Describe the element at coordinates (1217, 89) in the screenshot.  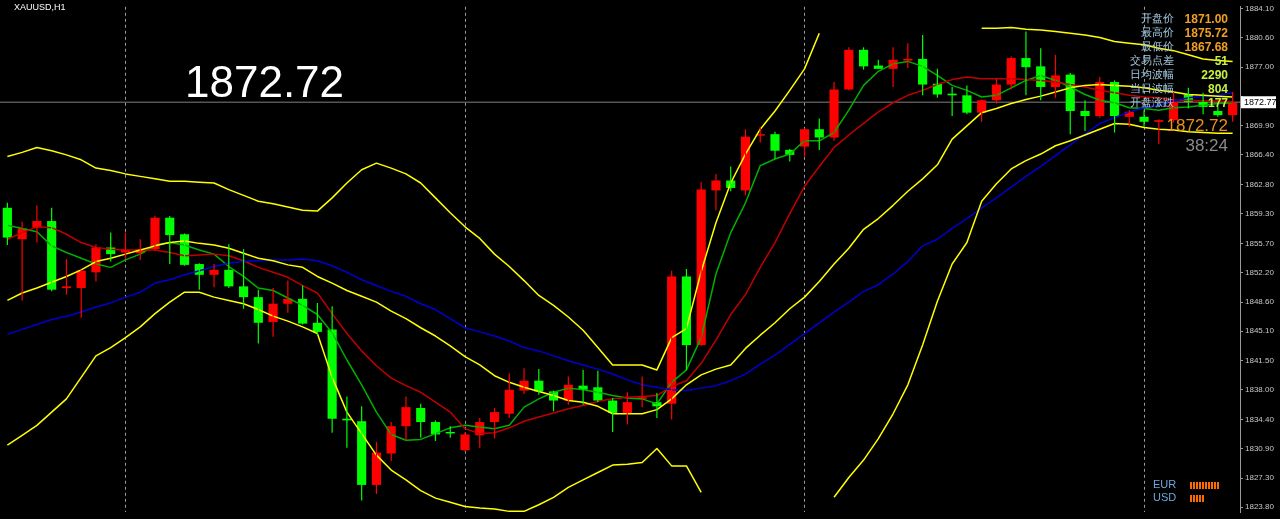
I see `annotation: 804` at that location.